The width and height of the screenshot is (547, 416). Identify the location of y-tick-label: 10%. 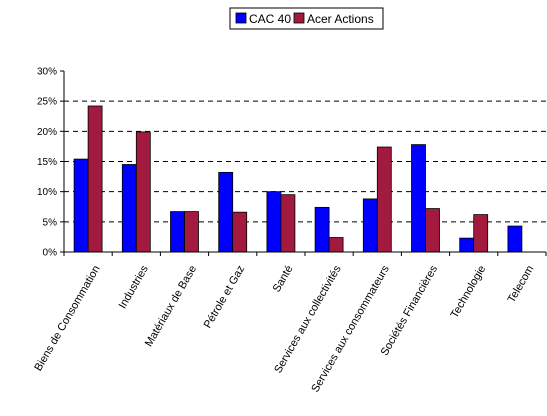
(47, 192).